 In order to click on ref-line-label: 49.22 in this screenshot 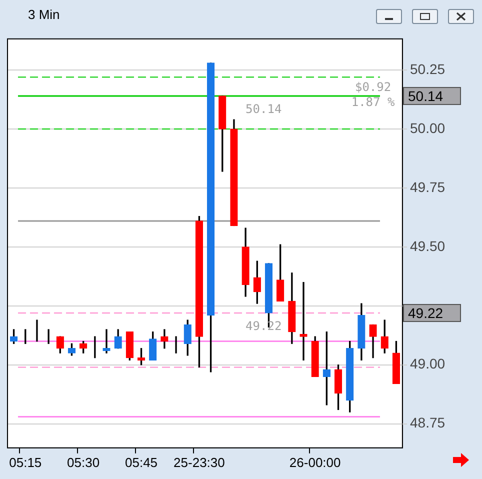, I will do `click(426, 312)`.